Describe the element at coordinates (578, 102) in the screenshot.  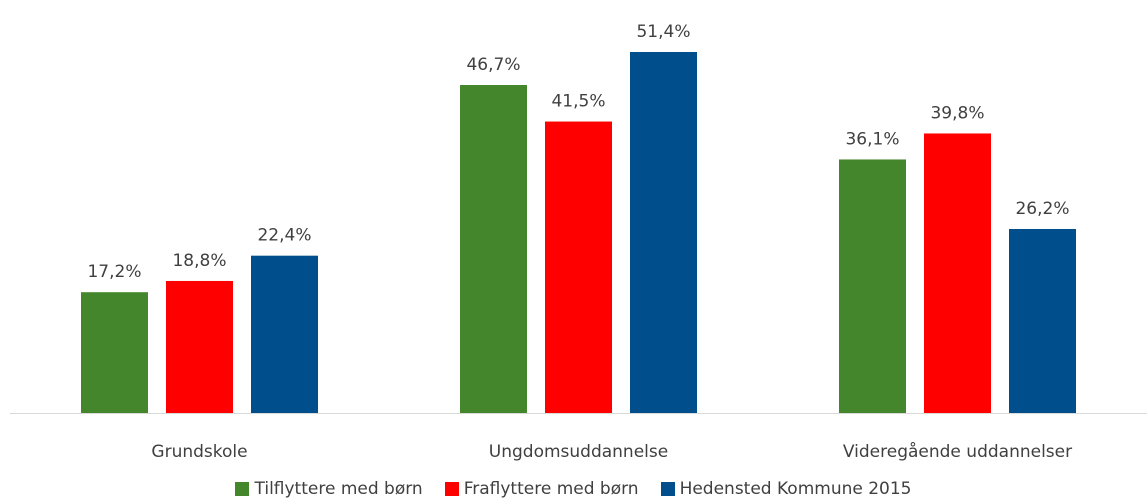
I see `data-label: 41,5%` at that location.